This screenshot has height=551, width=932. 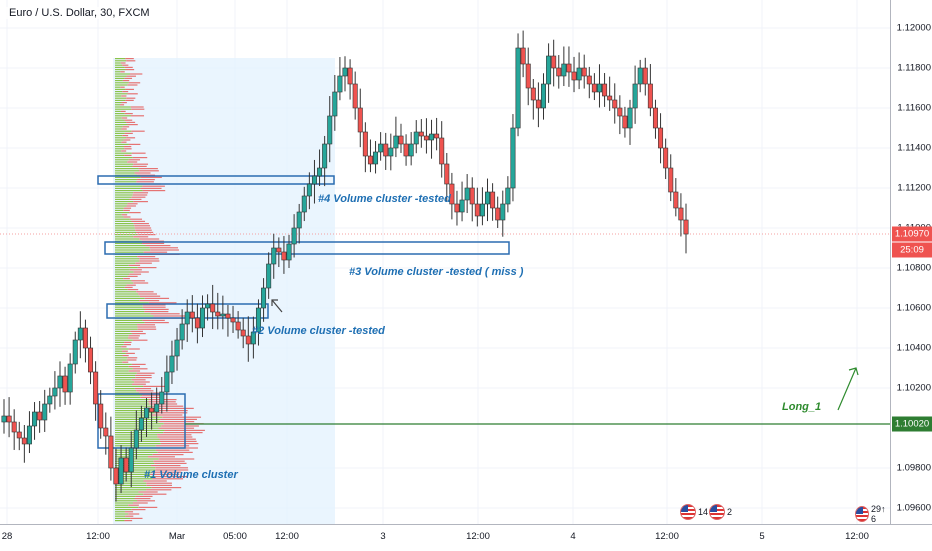 I want to click on us-flag-icon, so click(x=688, y=512).